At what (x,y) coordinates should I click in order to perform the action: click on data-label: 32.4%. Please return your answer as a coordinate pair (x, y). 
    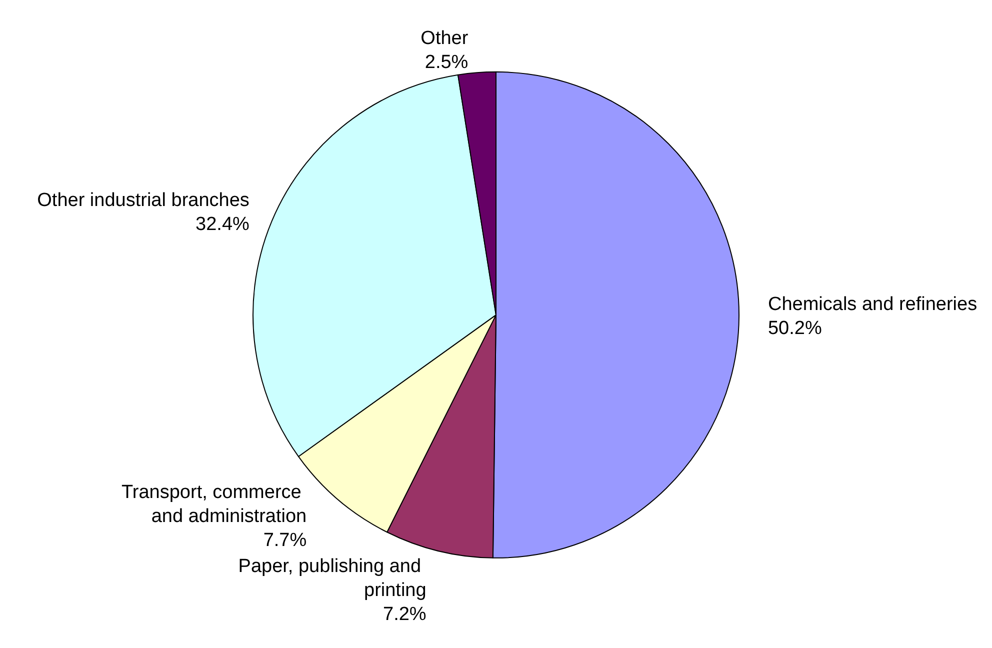
    Looking at the image, I should click on (223, 225).